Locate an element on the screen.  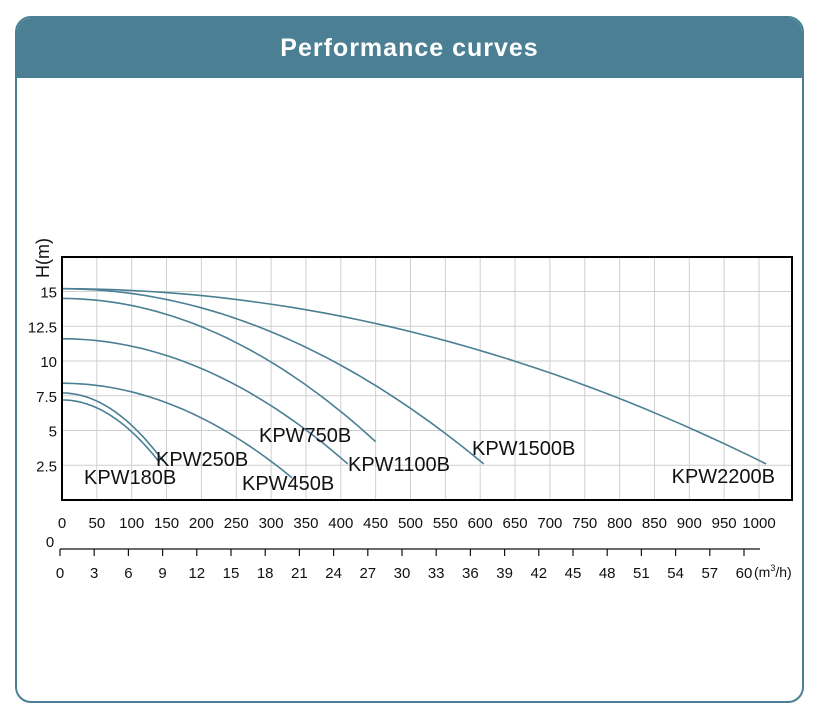
x-tick-label-lpm: 800 is located at coordinates (619, 523).